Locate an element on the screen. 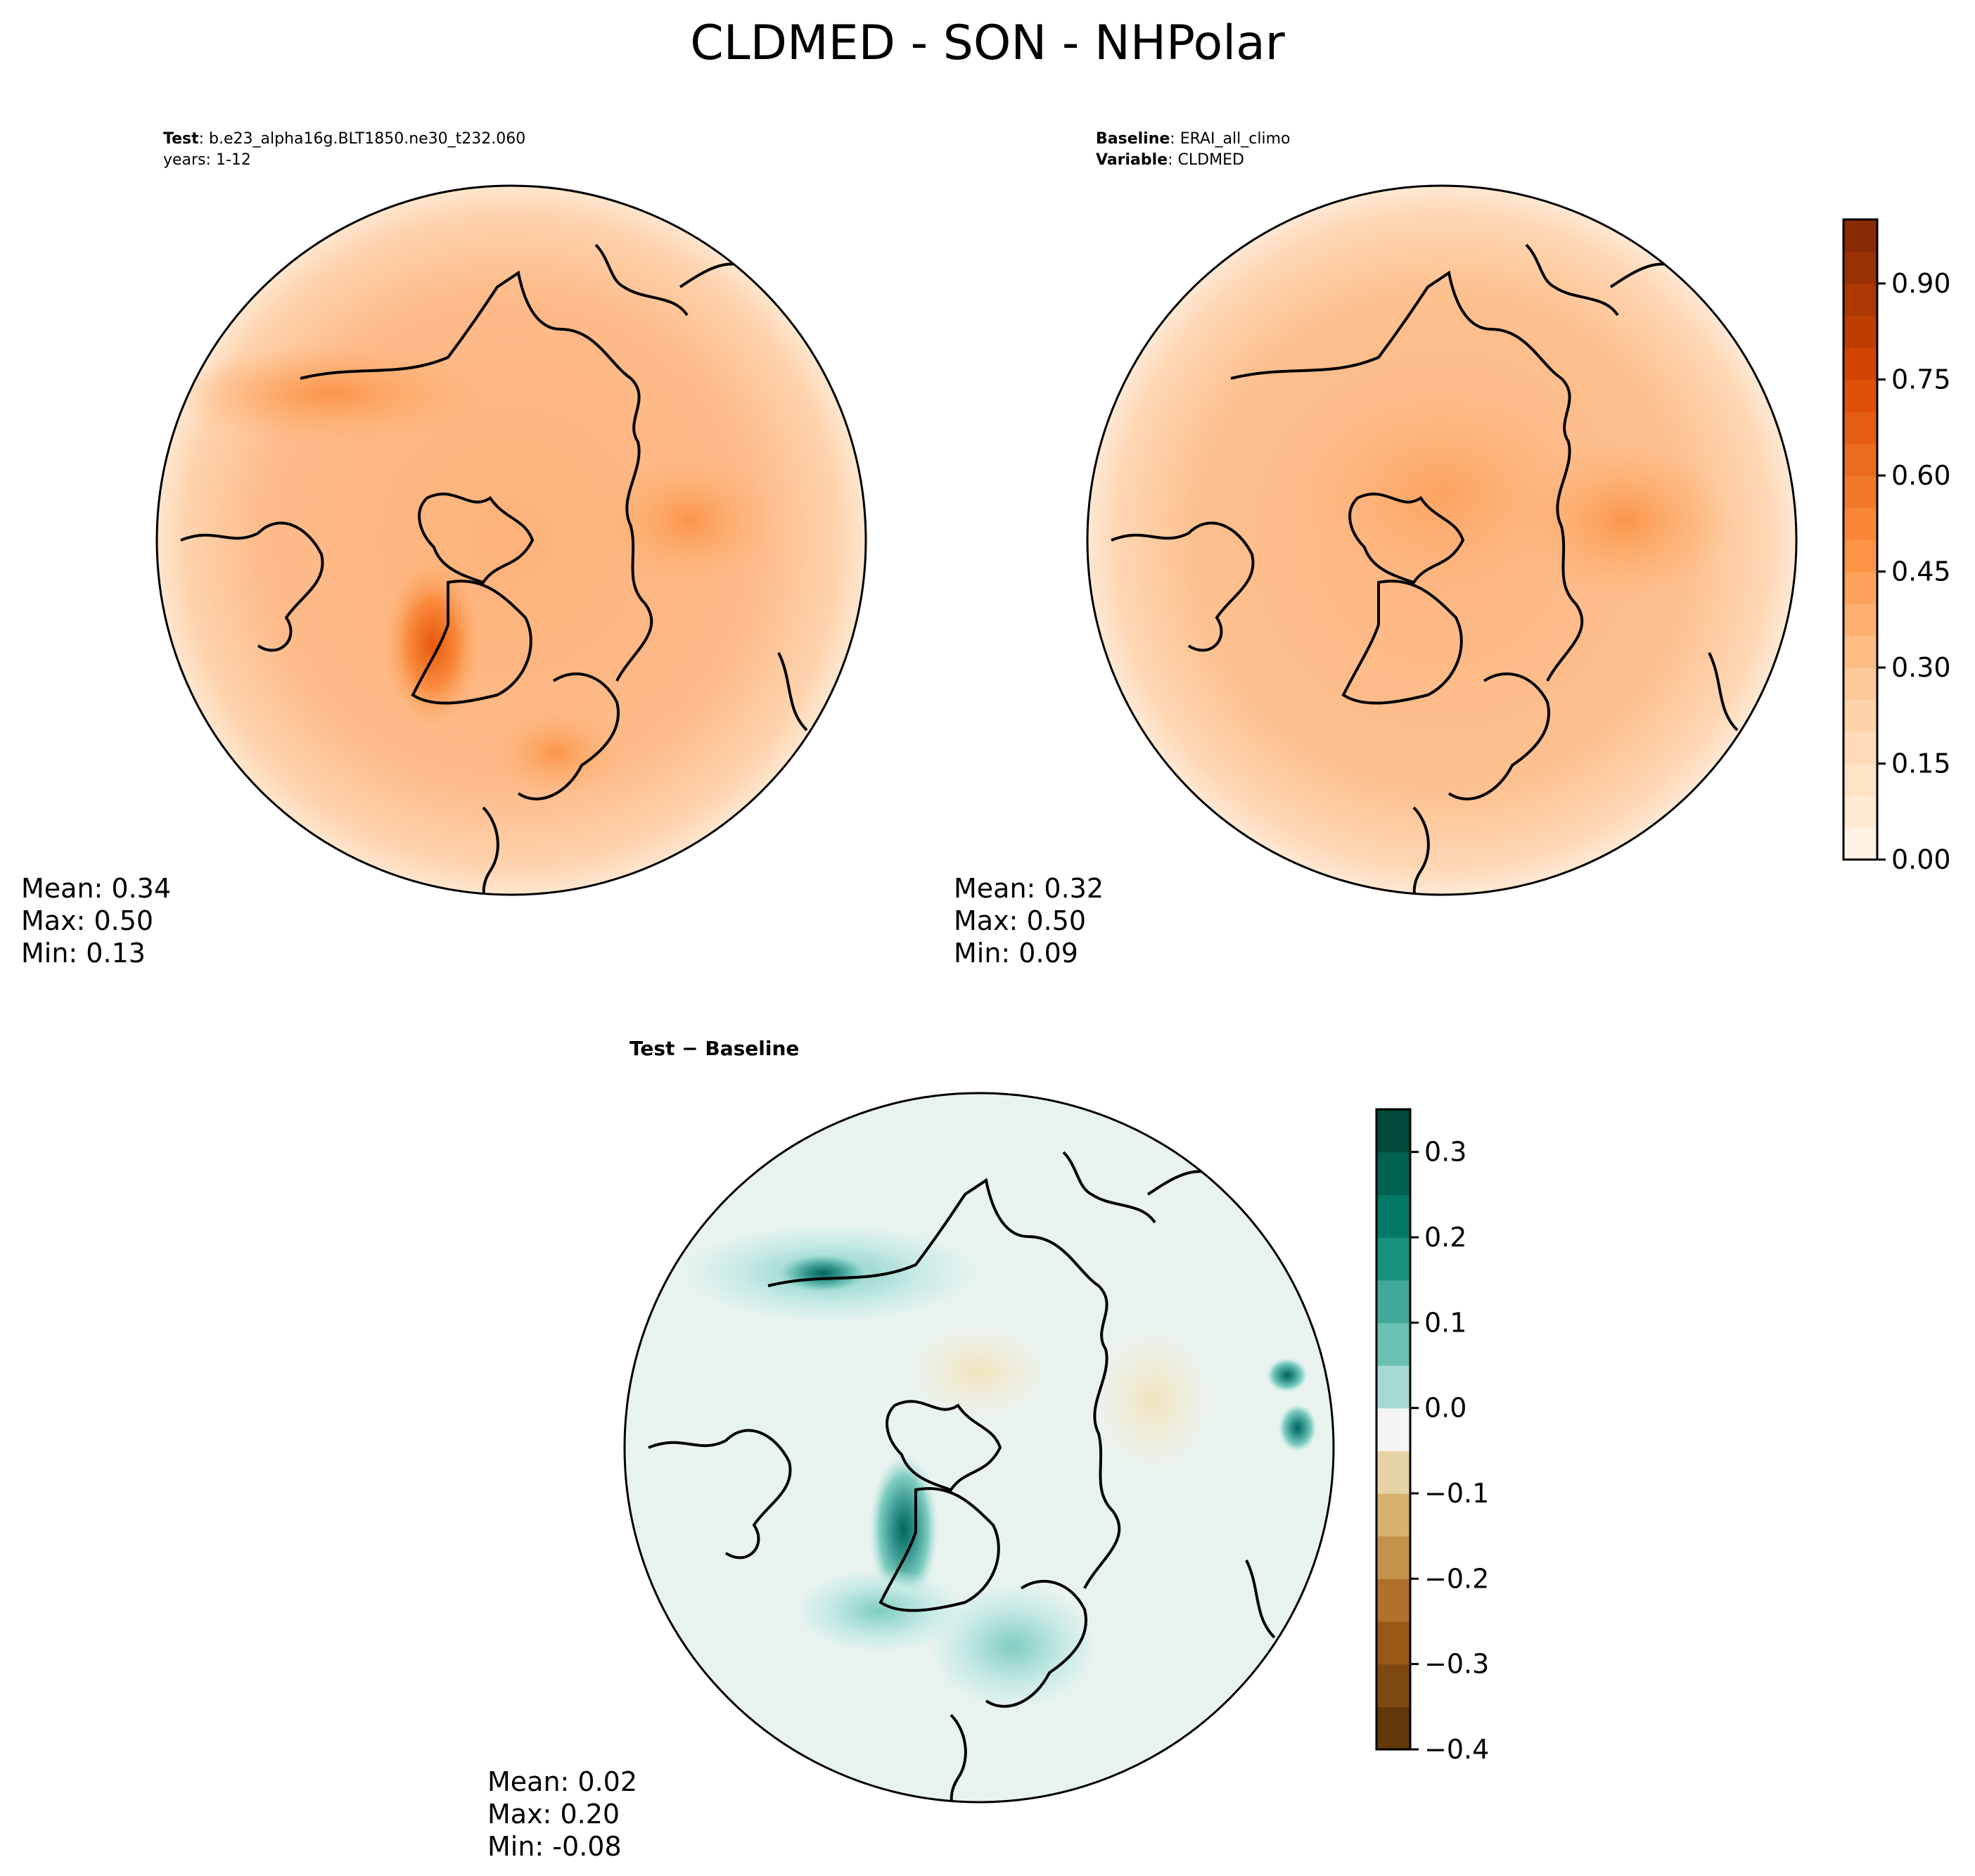 Image resolution: width=1975 pixels, height=1876 pixels. test-max: Max: 0.50 is located at coordinates (87, 921).